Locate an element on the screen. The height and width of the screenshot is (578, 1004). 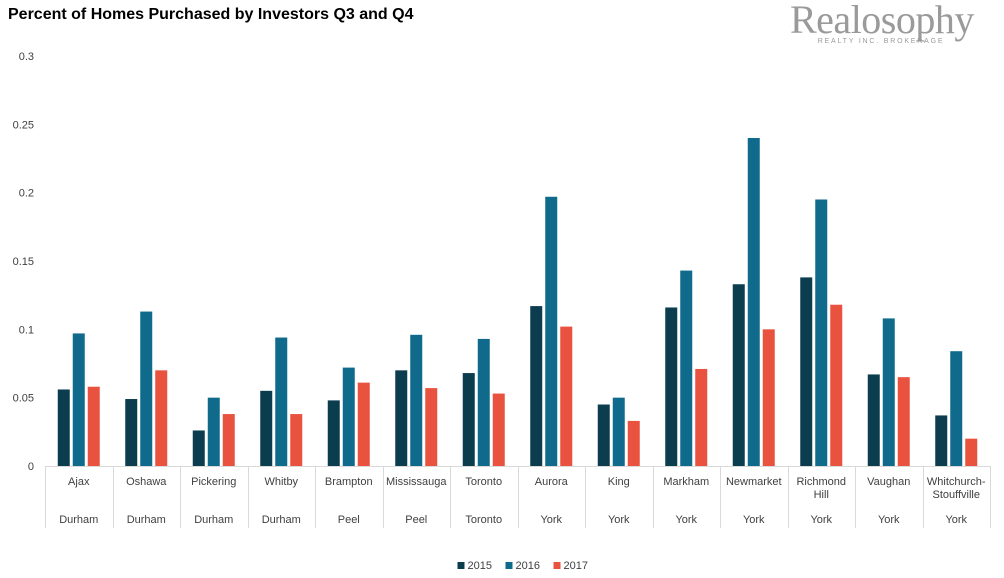
y-axis-labels: 0 0.05 0.1 0.15 0.2 0.25 0.3 is located at coordinates (23, 262).